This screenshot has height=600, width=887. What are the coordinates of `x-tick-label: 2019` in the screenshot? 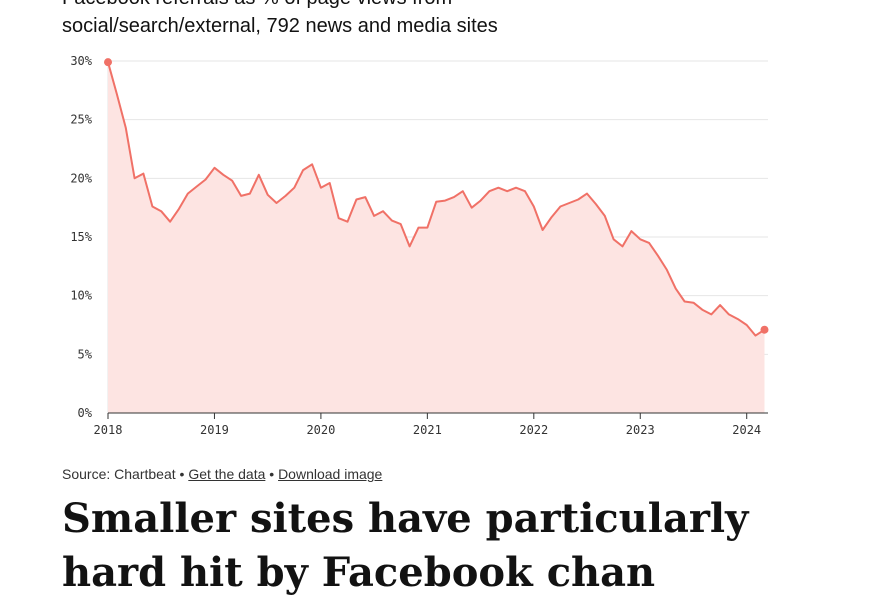 It's located at (214, 430).